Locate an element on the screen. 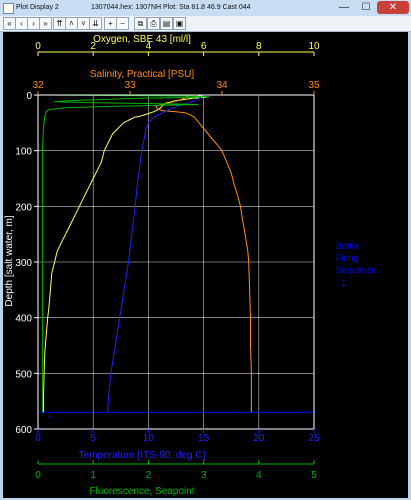 The image size is (411, 500). up-double-icon: ⇈ is located at coordinates (59, 23).